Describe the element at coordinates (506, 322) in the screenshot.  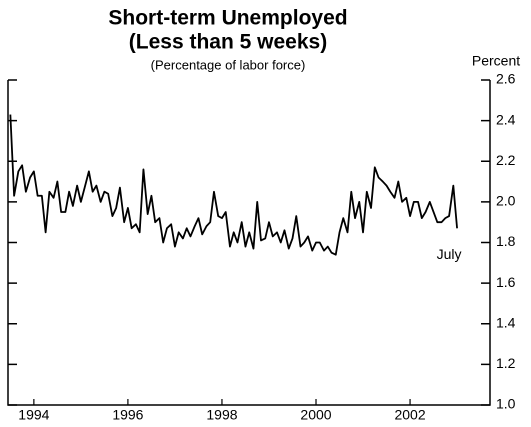
I see `y-tick-label: 1.4` at that location.